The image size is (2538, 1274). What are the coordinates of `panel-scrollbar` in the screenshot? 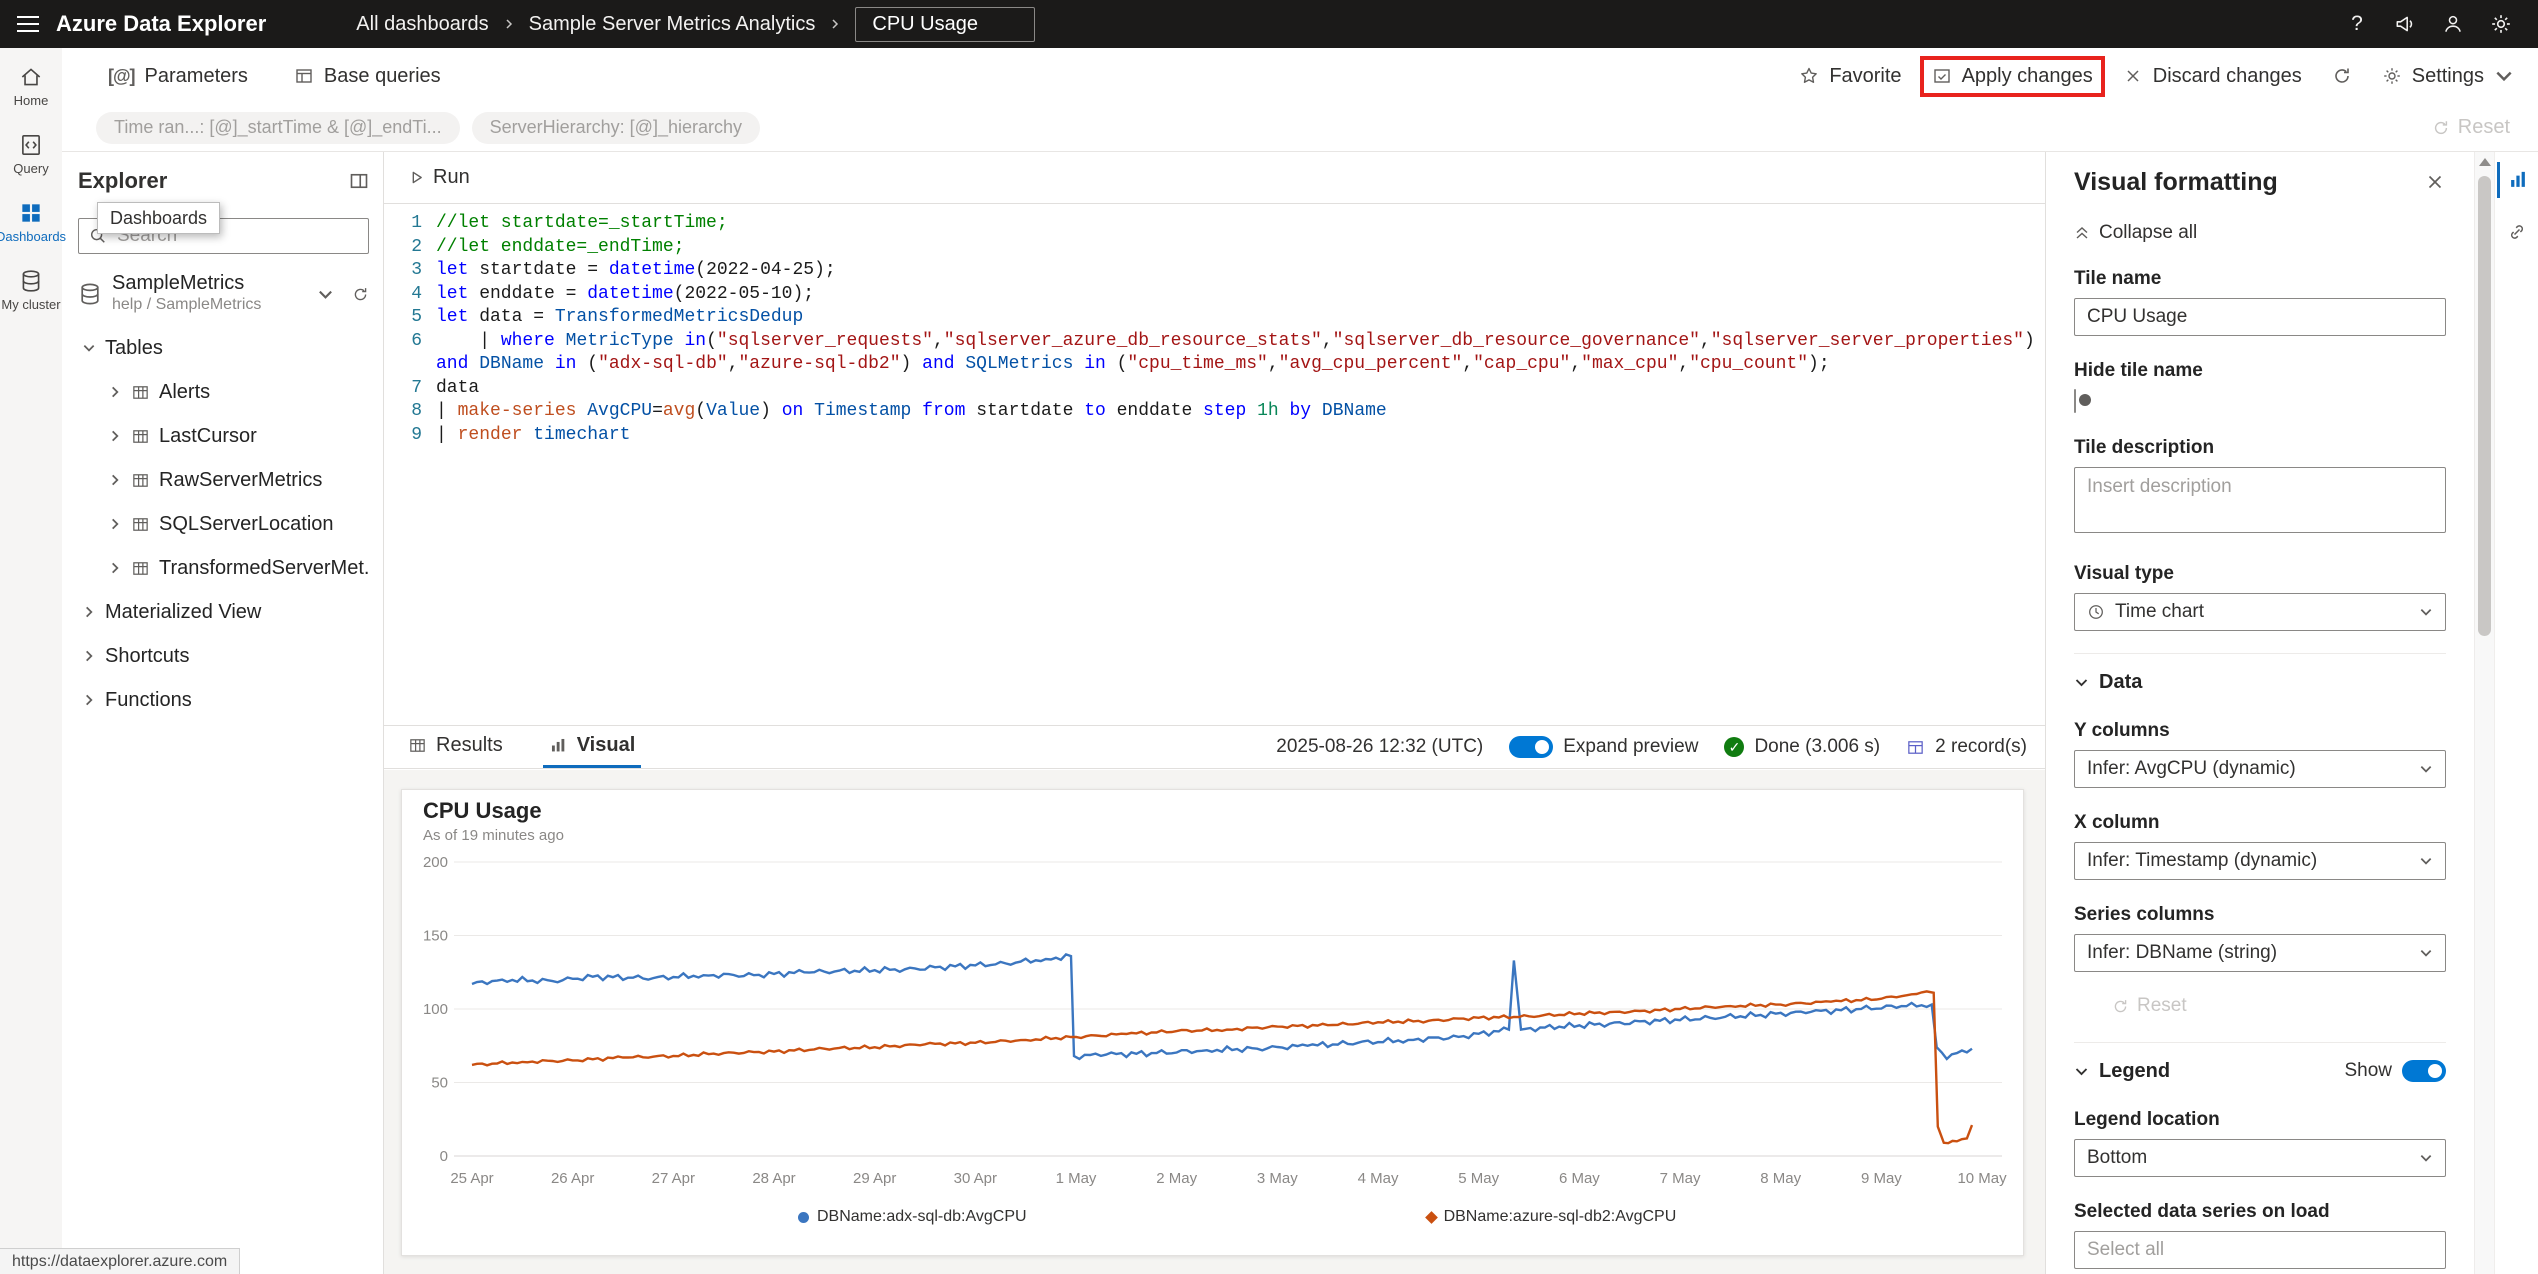 It's located at (2484, 713).